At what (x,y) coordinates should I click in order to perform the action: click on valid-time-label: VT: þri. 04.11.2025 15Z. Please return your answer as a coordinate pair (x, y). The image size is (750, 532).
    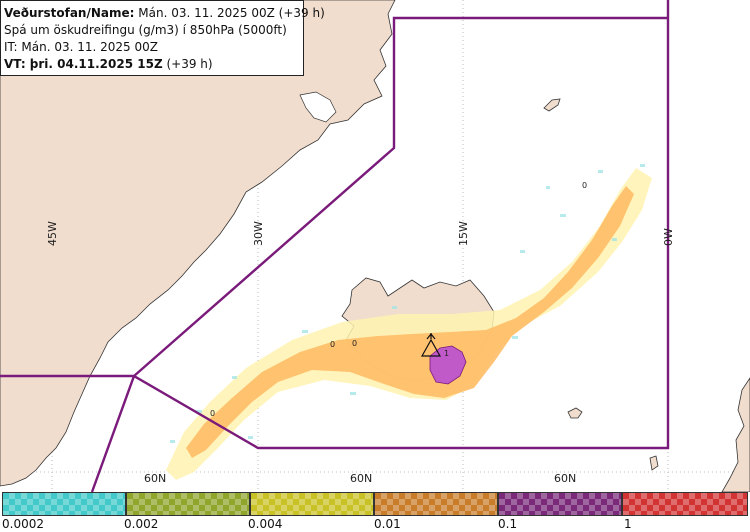
    Looking at the image, I should click on (83, 64).